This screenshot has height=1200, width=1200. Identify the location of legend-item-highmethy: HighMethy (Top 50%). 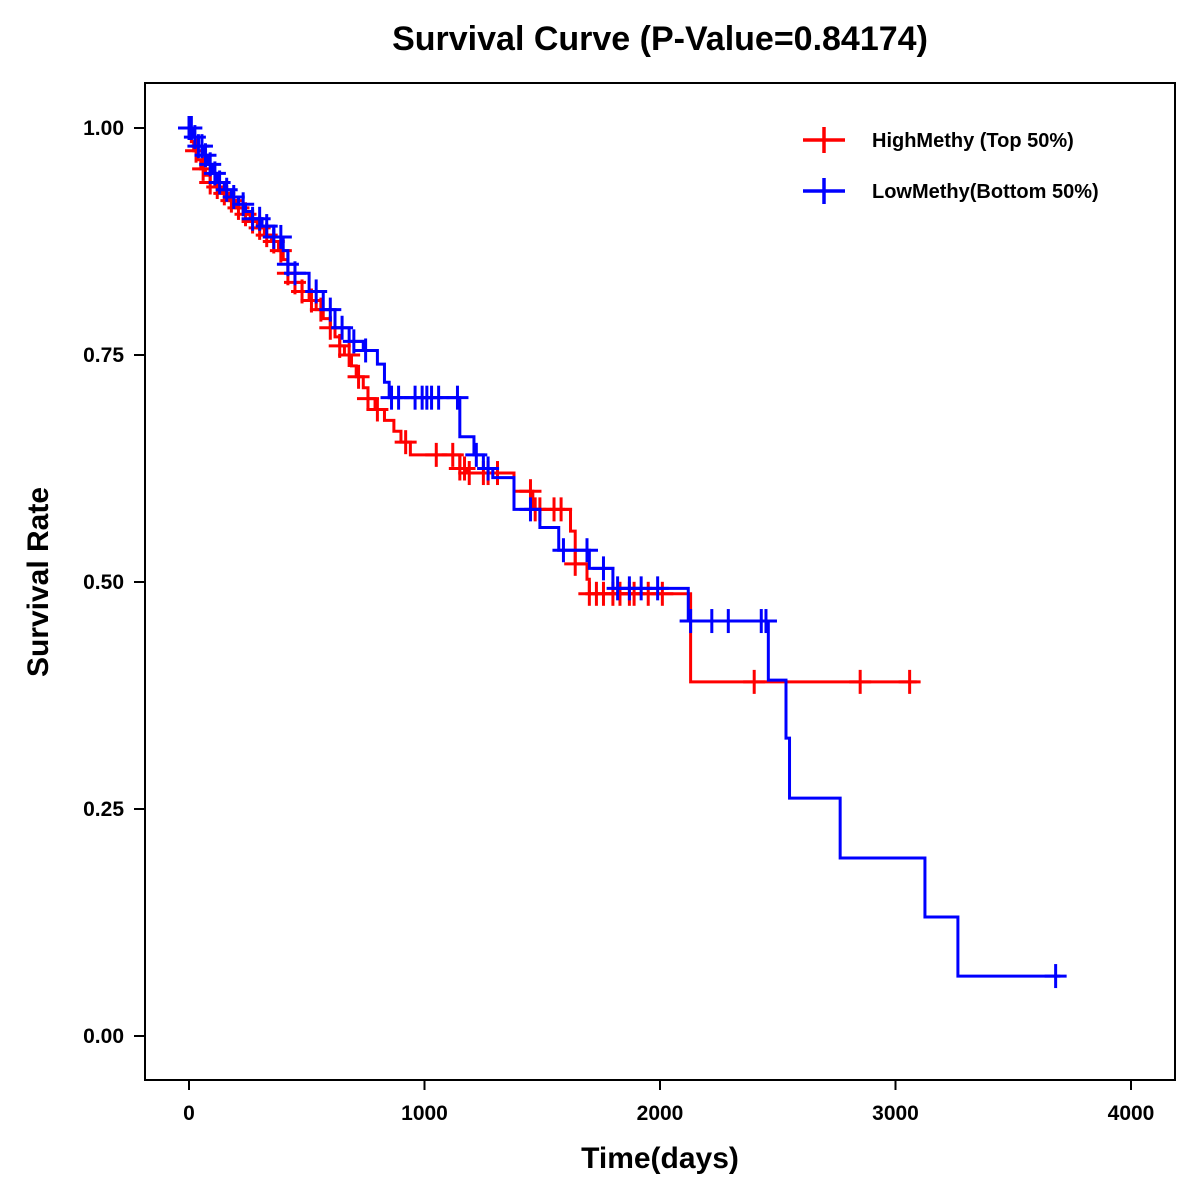
(938, 140).